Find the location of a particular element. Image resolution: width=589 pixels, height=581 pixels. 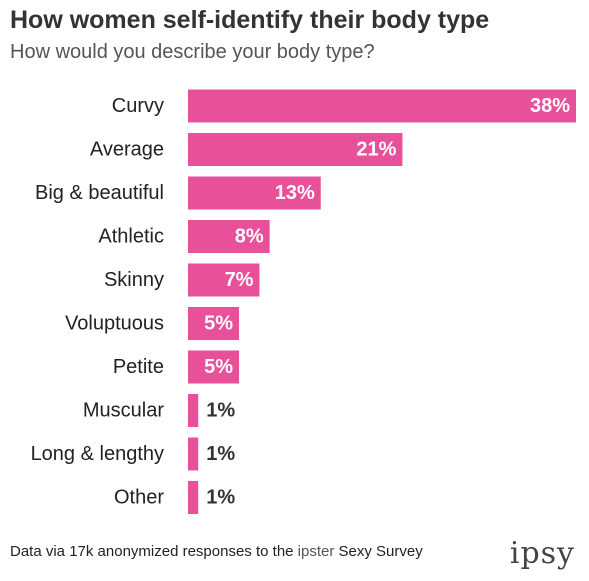

category-label: Curvy is located at coordinates (138, 106).